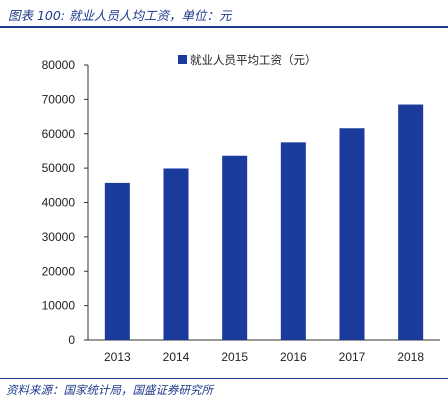 The width and height of the screenshot is (448, 405). What do you see at coordinates (352, 357) in the screenshot?
I see `x-tick-label: 2017` at bounding box center [352, 357].